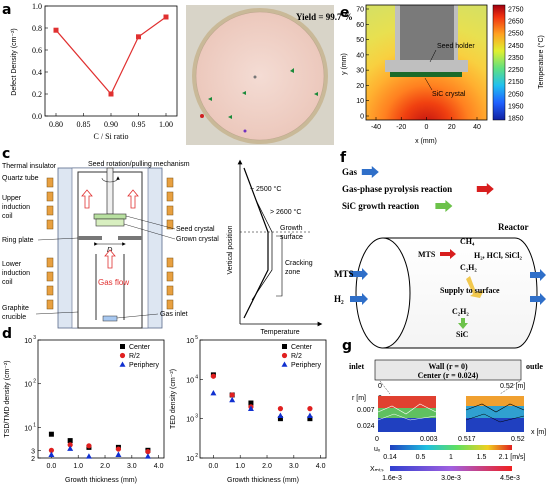  What do you see at coordinates (101, 480) in the screenshot?
I see `chart-d1-xlabel: Growth thickness (mm)` at bounding box center [101, 480].